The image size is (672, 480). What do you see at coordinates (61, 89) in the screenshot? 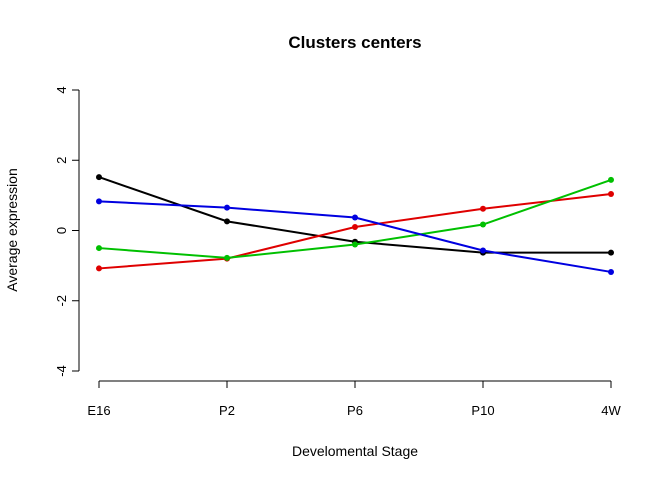
I see `y-tick-label: 4` at bounding box center [61, 89].